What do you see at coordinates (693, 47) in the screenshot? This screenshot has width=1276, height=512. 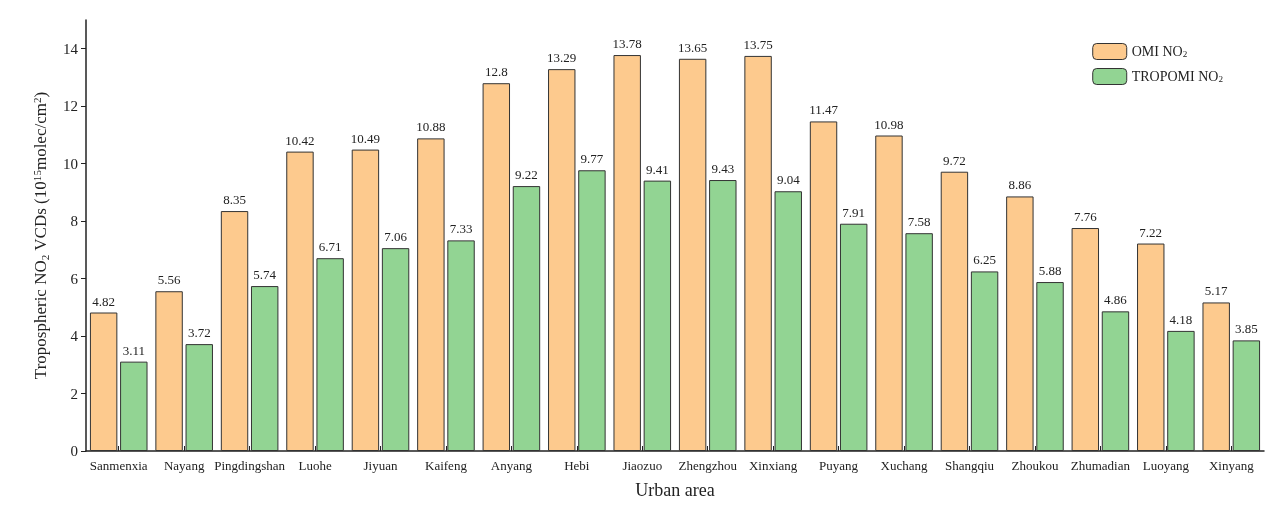 I see `data-label: 13.65` at bounding box center [693, 47].